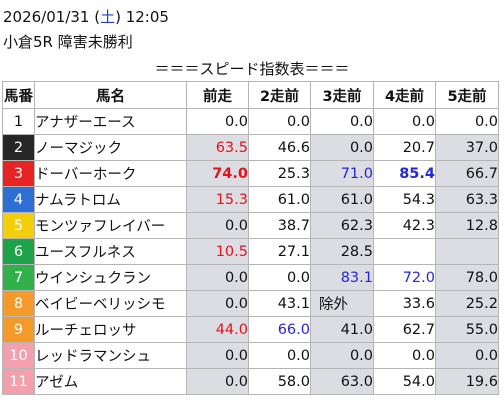 The height and width of the screenshot is (407, 504). I want to click on post-number-badge: 7, so click(18, 277).